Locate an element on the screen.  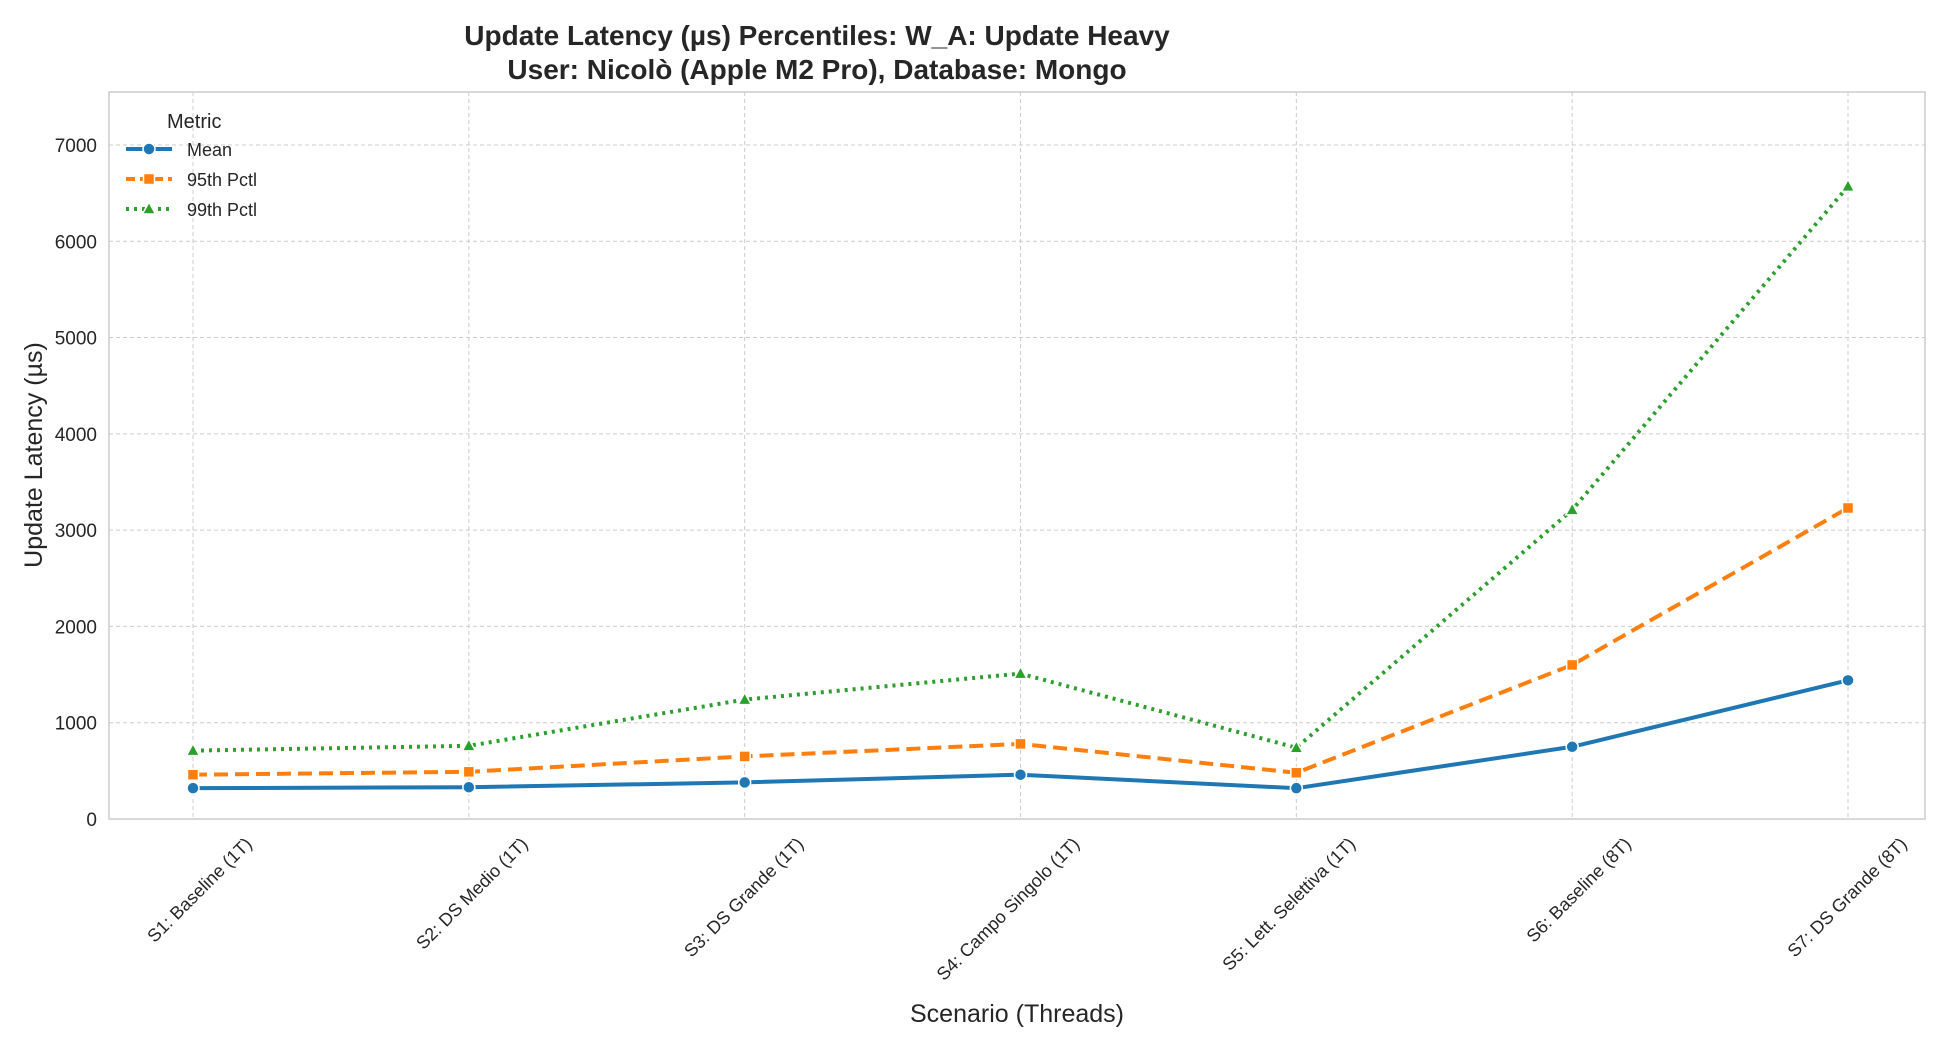
legend-label-mean: Mean is located at coordinates (209, 150).